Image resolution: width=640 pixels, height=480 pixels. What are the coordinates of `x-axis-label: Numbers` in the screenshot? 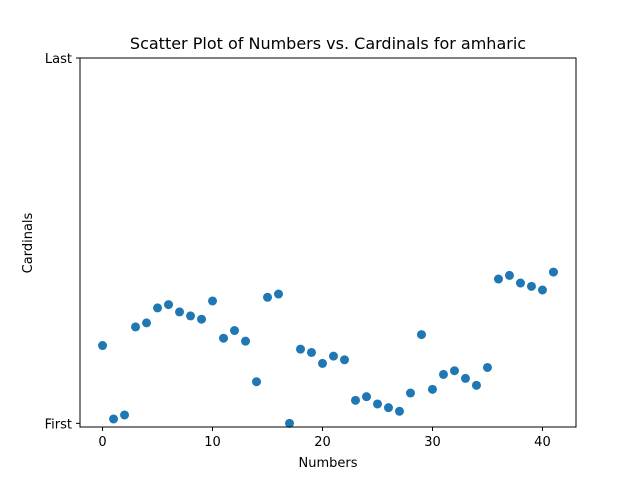 It's located at (328, 463).